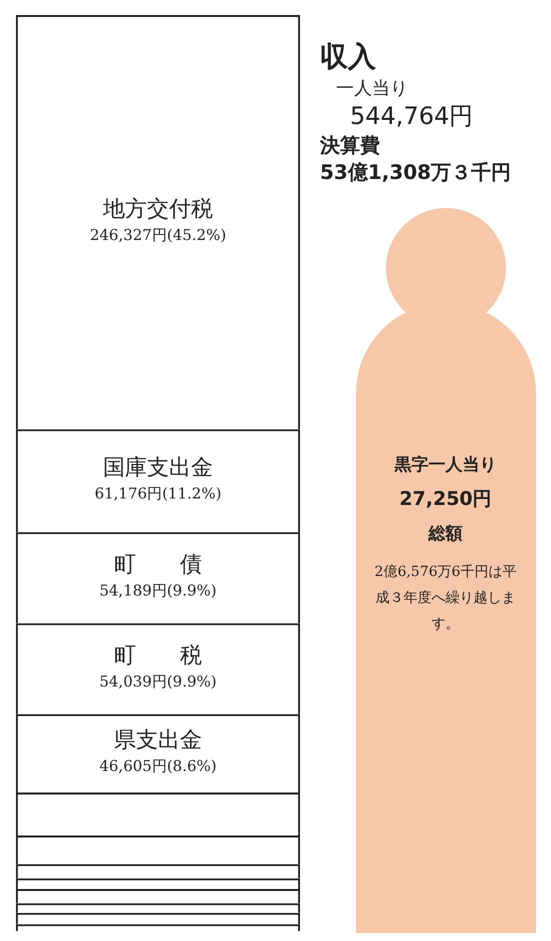 The width and height of the screenshot is (551, 941). I want to click on series-label: 町 税, so click(158, 655).